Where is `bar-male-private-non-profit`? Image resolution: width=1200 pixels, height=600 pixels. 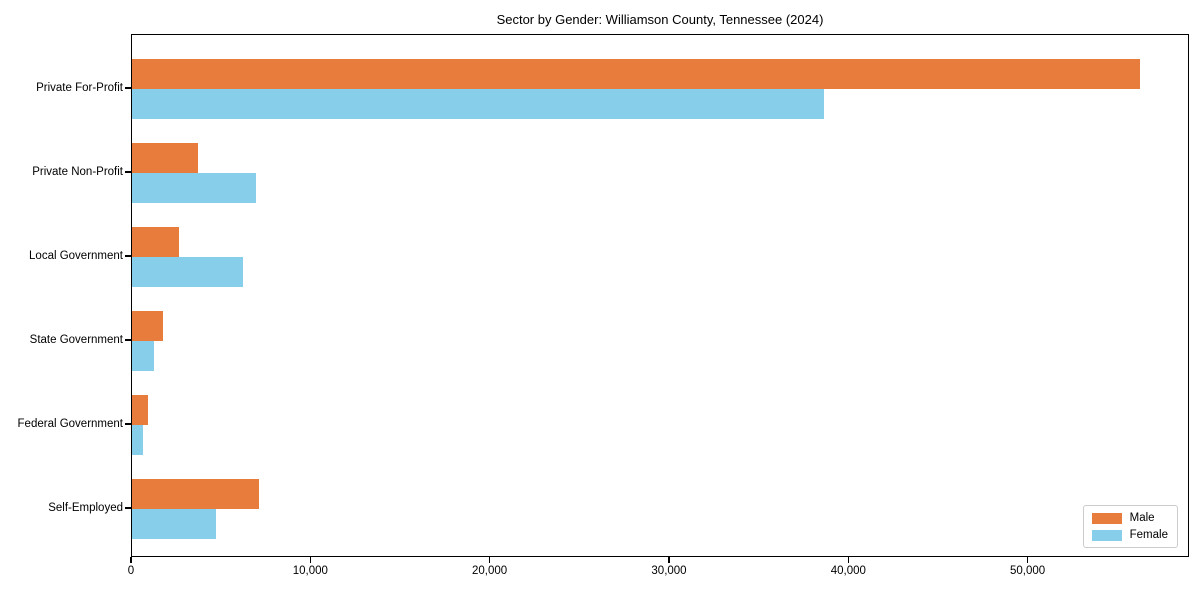
bar-male-private-non-profit is located at coordinates (165, 158).